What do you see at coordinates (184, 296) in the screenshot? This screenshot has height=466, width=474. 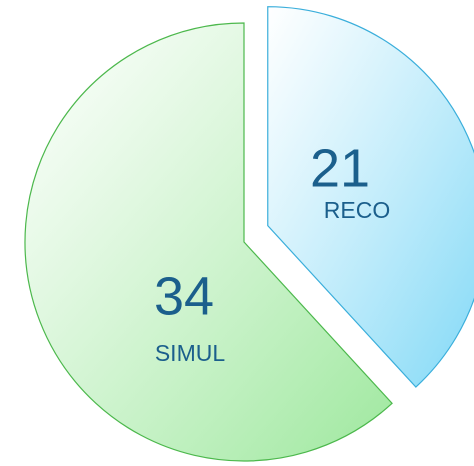 I see `slice-value-label: 34` at bounding box center [184, 296].